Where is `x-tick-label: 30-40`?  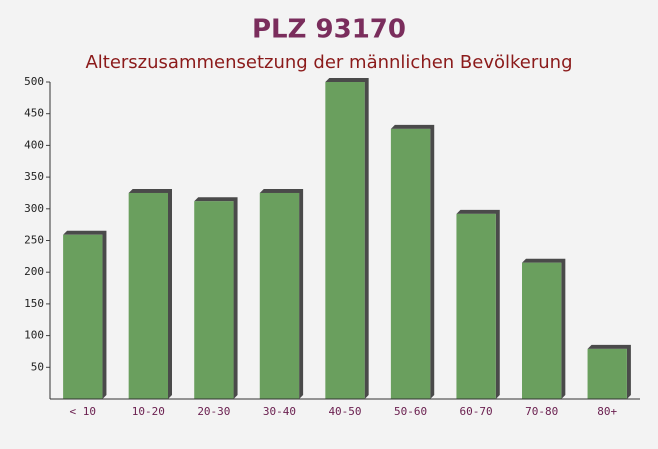 x-tick-label: 30-40 is located at coordinates (279, 411).